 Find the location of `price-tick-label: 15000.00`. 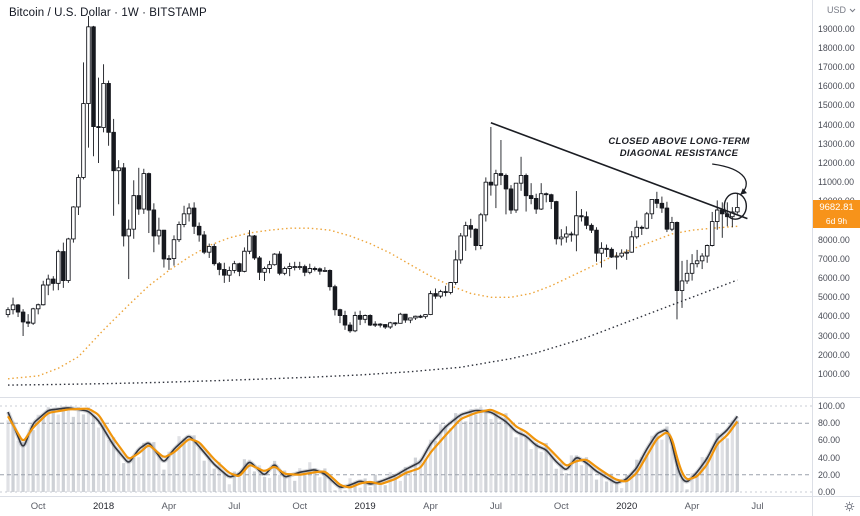

price-tick-label: 15000.00 is located at coordinates (836, 105).